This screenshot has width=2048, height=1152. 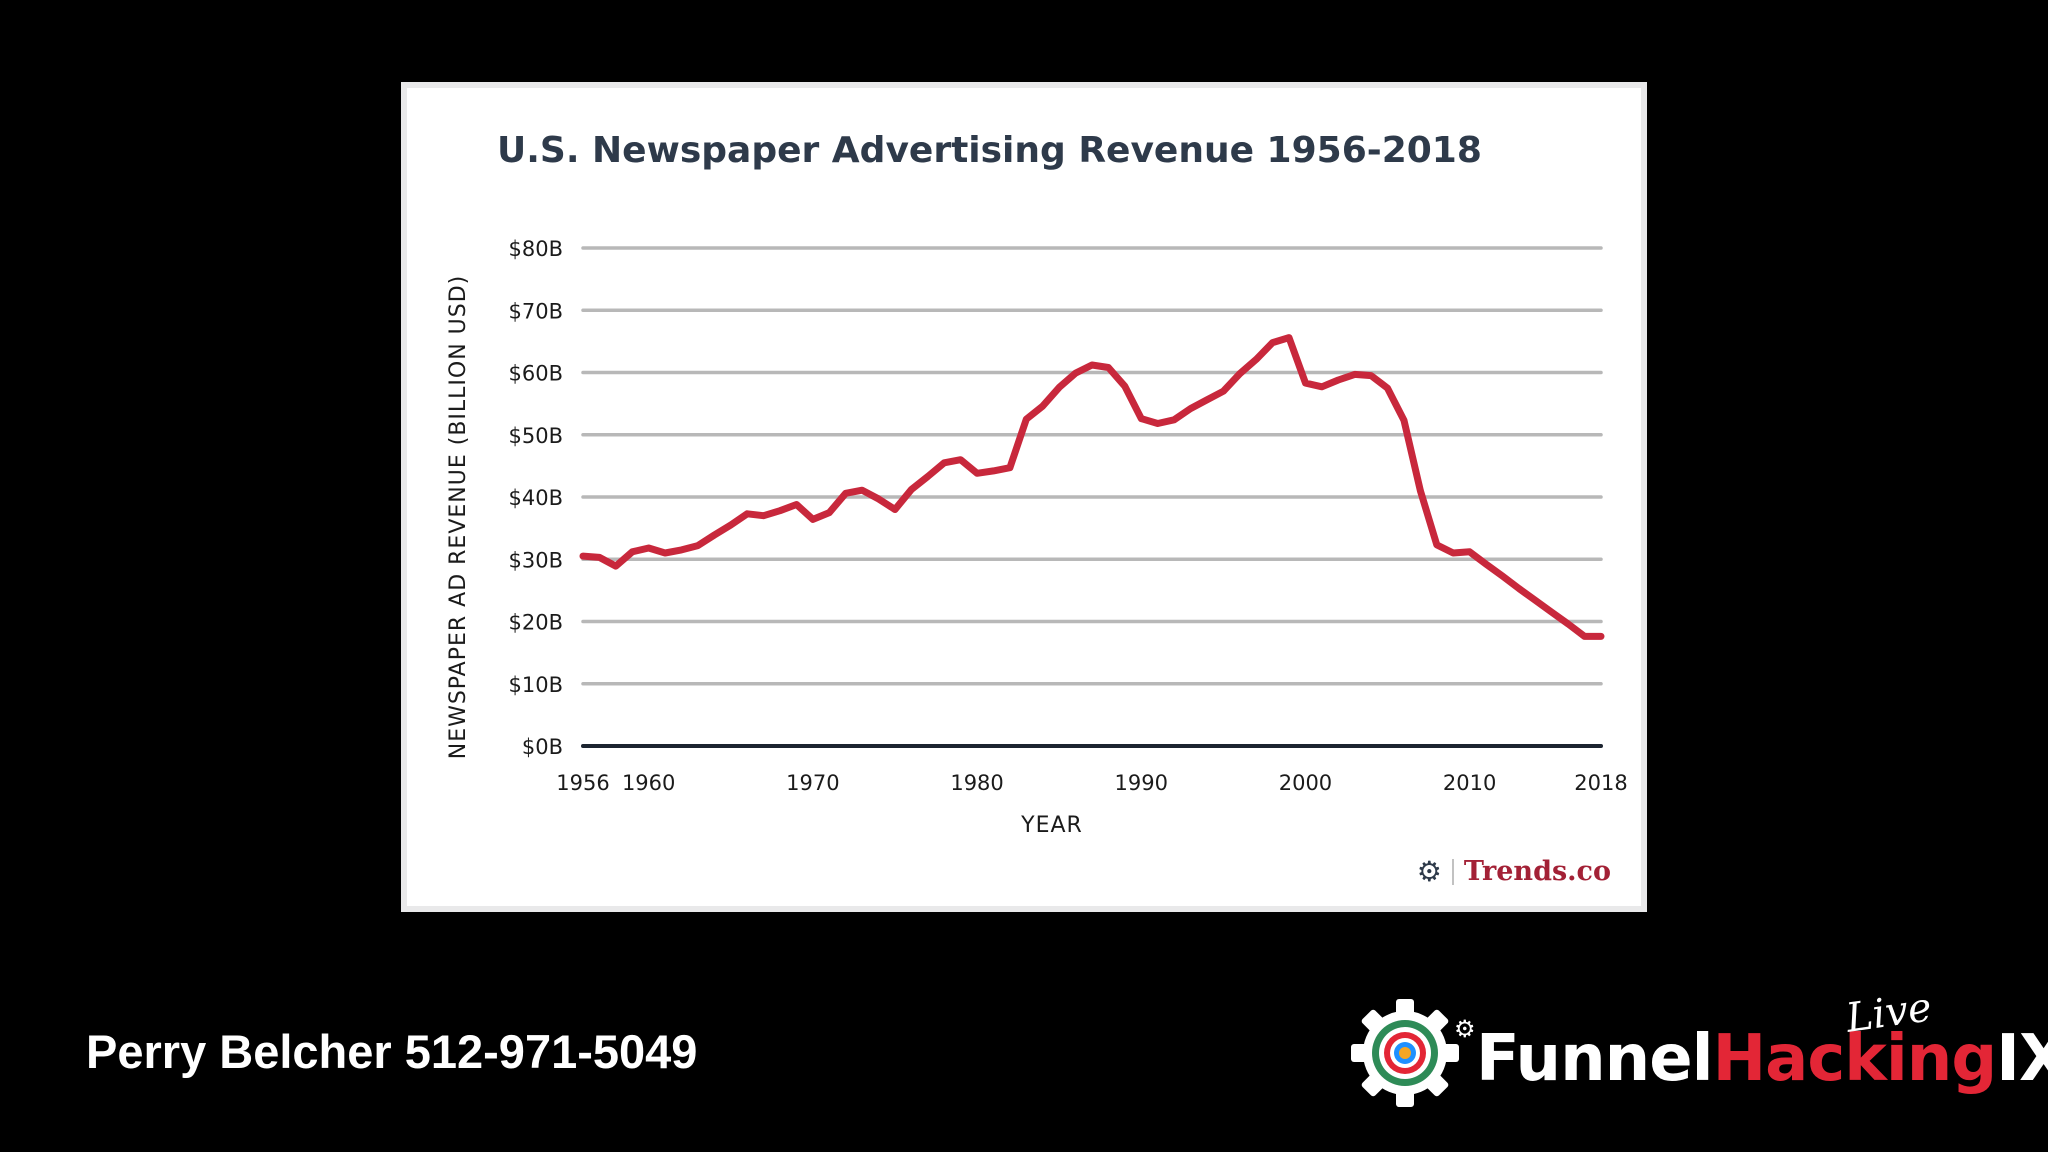 What do you see at coordinates (1855, 1059) in the screenshot?
I see `wordmark-hacking: Hacking` at bounding box center [1855, 1059].